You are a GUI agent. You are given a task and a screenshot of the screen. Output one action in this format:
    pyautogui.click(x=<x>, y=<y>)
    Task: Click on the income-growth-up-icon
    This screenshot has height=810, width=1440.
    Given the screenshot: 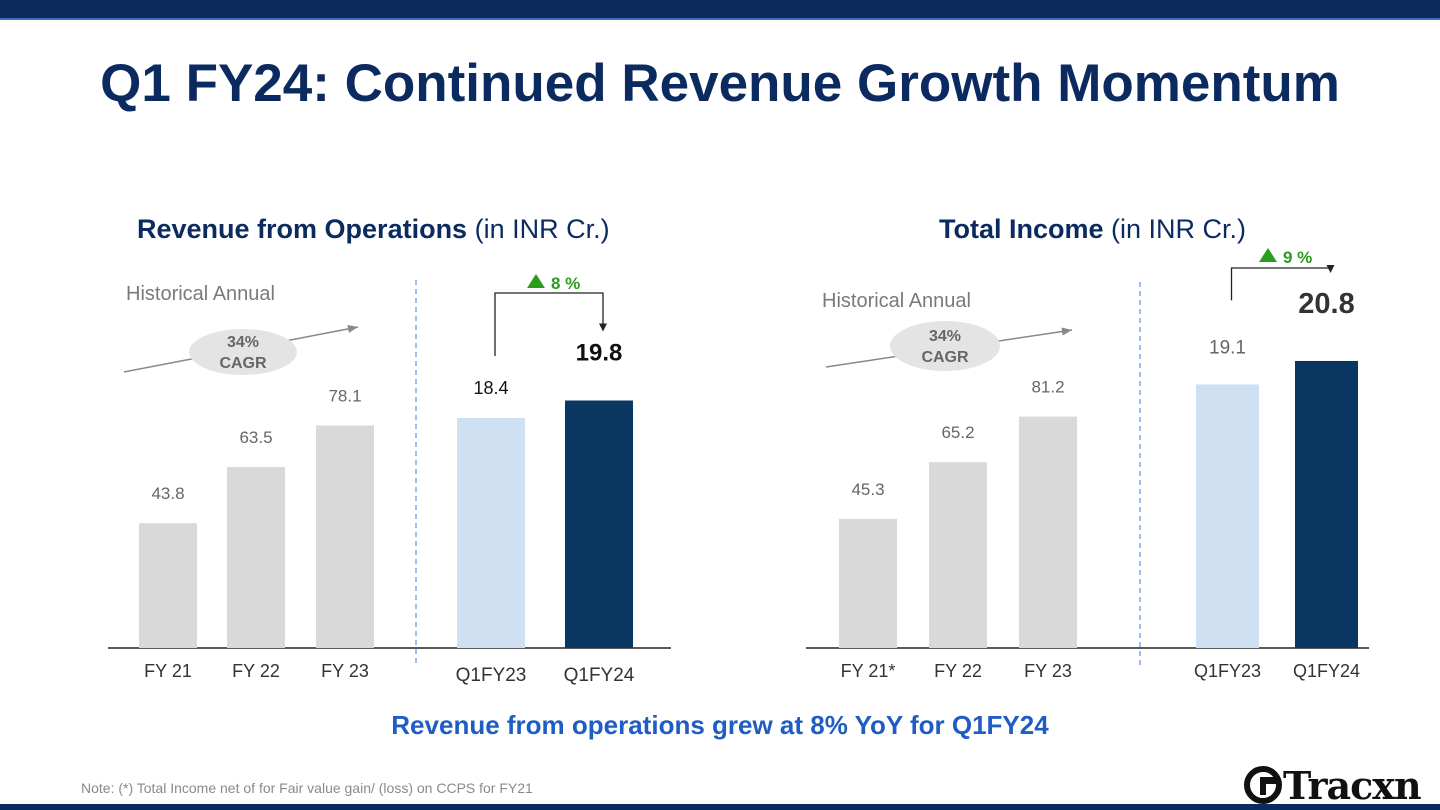 What is the action you would take?
    pyautogui.click(x=1268, y=255)
    